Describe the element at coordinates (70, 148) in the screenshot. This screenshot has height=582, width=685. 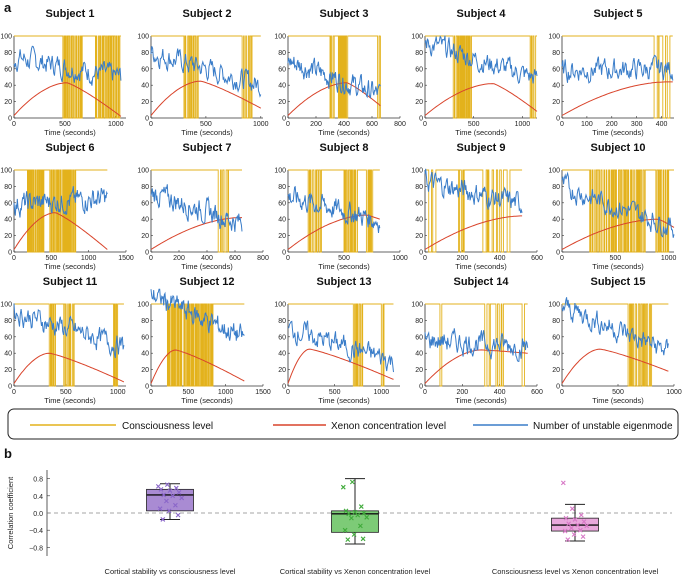
I see `subject-title: Subject 6` at that location.